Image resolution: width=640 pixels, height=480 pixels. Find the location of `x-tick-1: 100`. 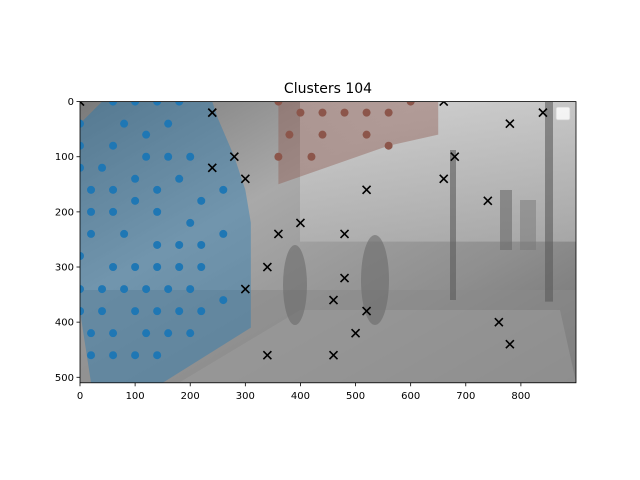

x-tick-1: 100 is located at coordinates (135, 392).